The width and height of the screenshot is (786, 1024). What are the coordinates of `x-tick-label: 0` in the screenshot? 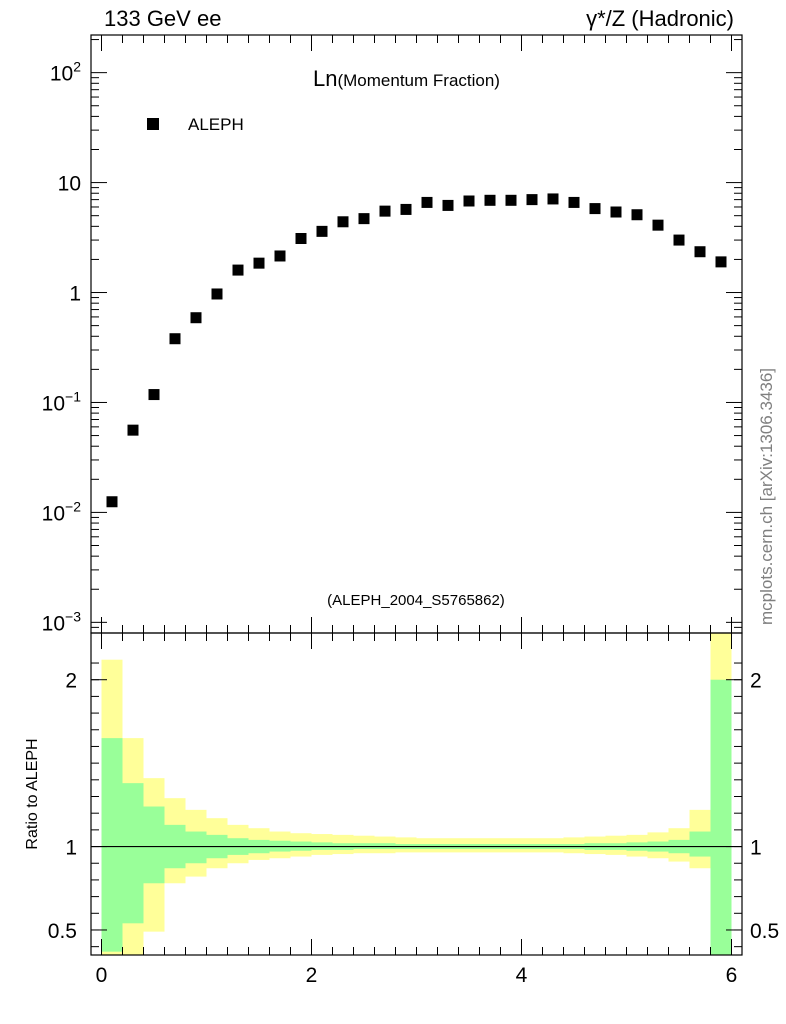 It's located at (102, 975).